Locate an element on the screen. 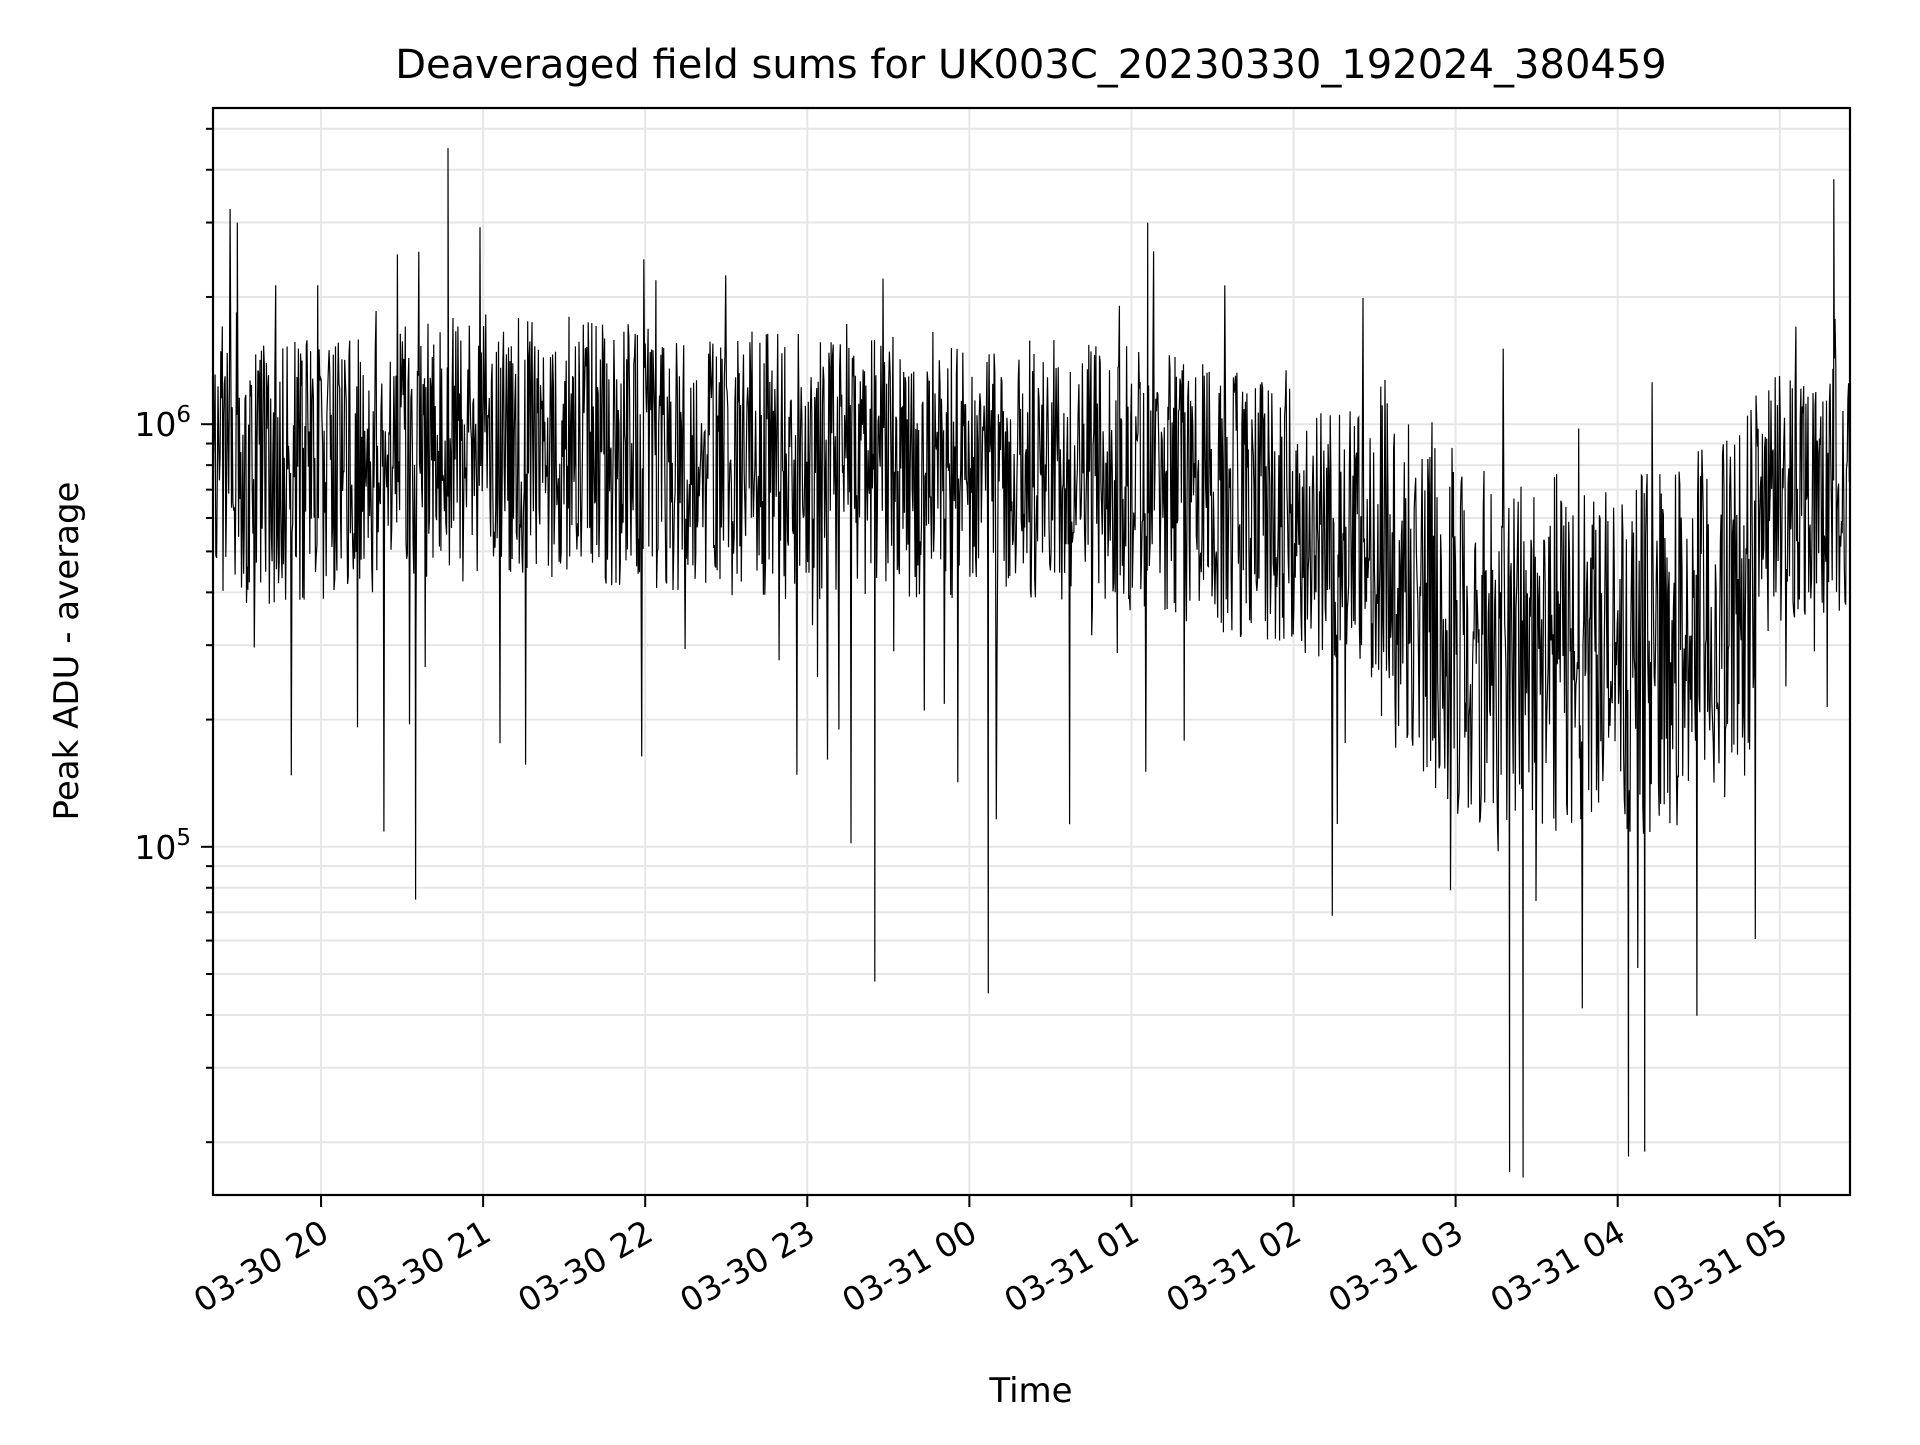  y-tick-label-exponent: 6 is located at coordinates (183, 415).